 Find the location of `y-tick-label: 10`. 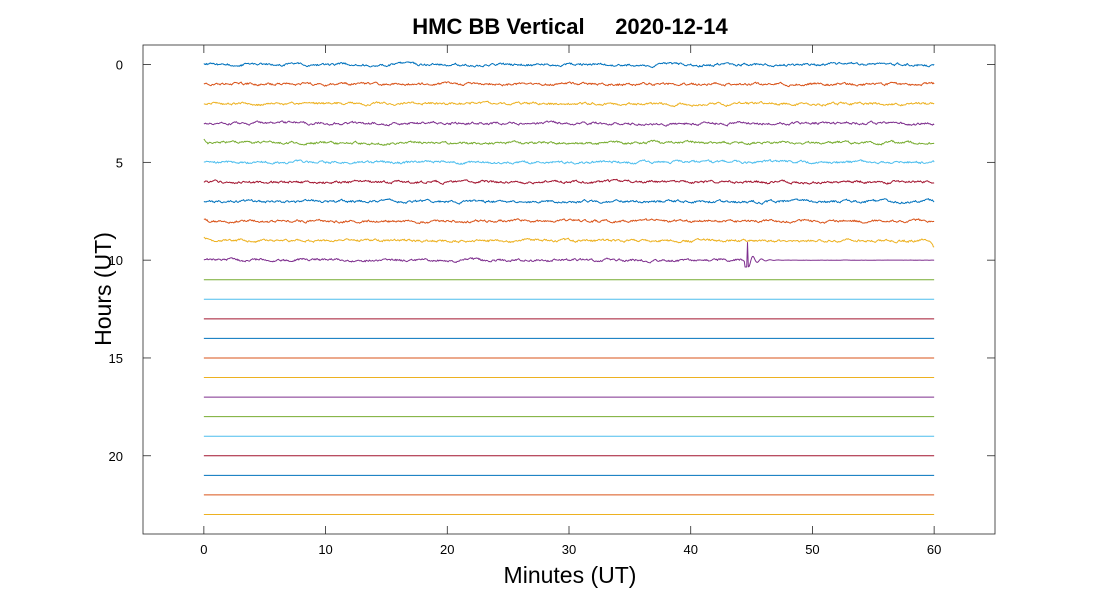

y-tick-label: 10 is located at coordinates (116, 260).